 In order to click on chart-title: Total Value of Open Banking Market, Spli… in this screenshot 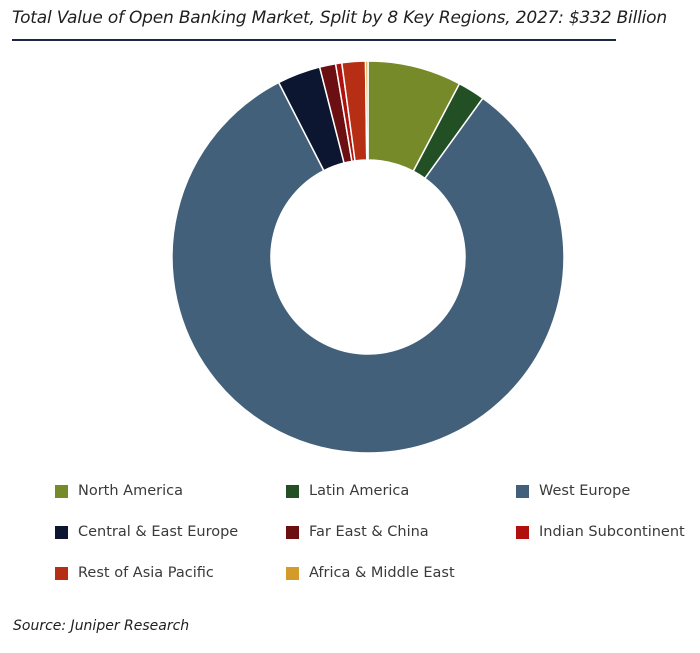, I will do `click(339, 18)`.